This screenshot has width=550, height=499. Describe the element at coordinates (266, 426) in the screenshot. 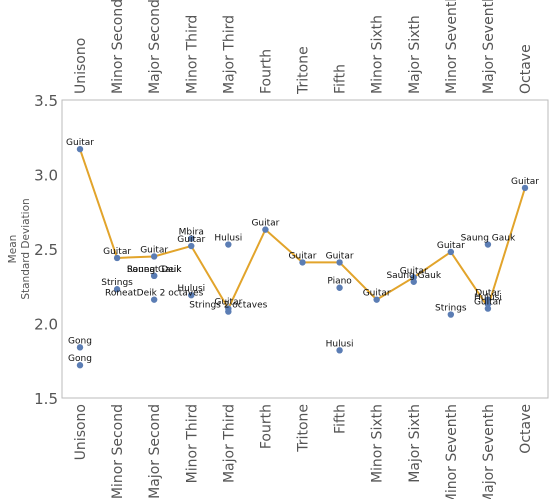

I see `x-tick-label-bottom: Fourth` at that location.